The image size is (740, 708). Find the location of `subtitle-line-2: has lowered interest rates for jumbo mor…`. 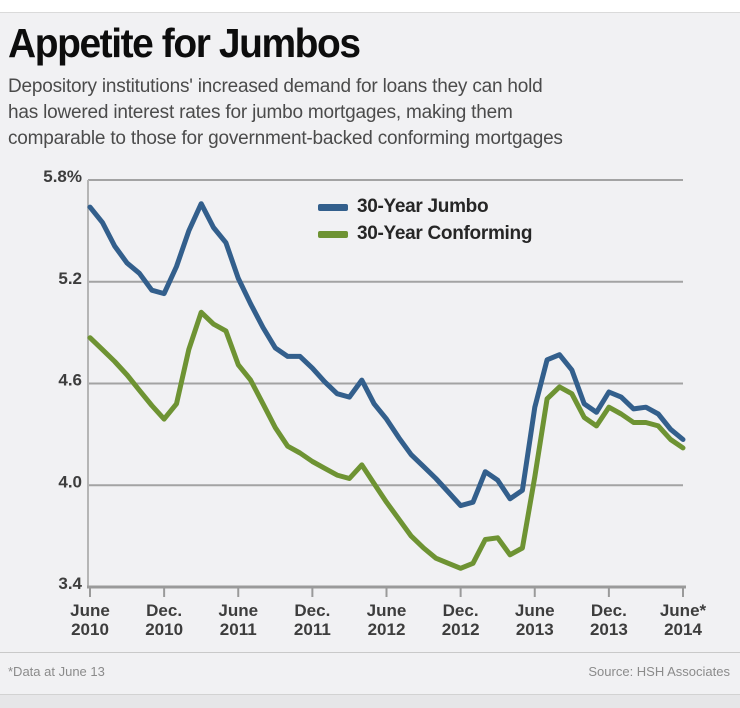

subtitle-line-2: has lowered interest rates for jumbo mor… is located at coordinates (260, 112).